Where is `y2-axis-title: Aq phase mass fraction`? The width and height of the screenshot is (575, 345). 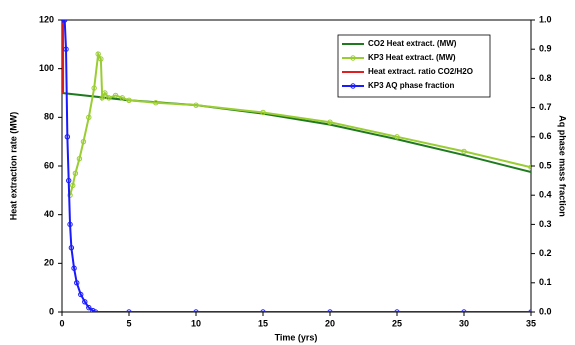 y2-axis-title: Aq phase mass fraction is located at coordinates (563, 166).